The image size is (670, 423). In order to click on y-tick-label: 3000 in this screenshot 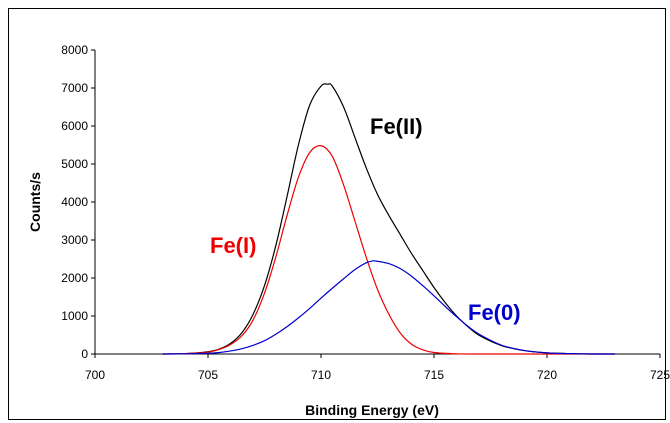, I will do `click(74, 240)`.